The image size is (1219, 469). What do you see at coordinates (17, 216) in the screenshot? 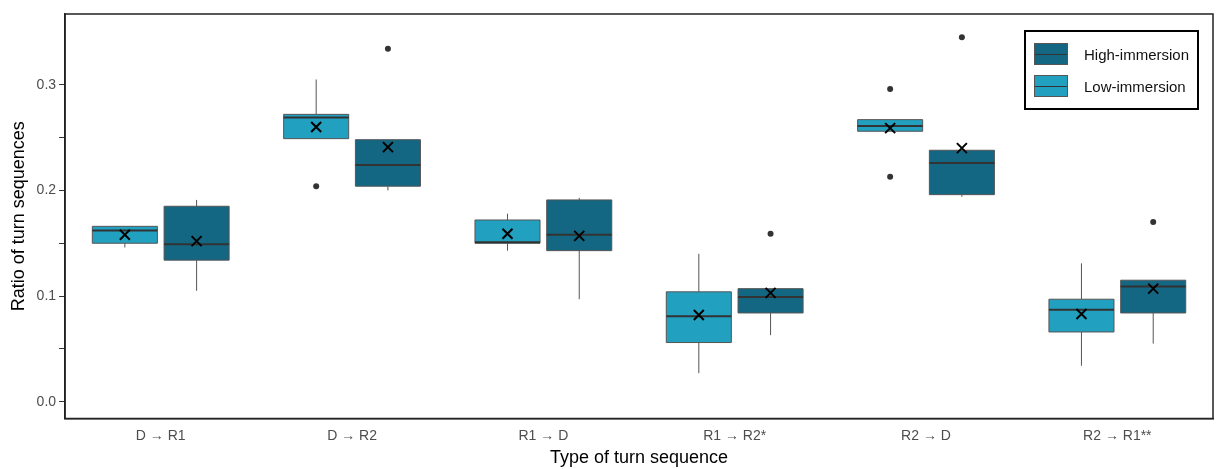
I see `y-axis-title: Ratio of turn sequences` at bounding box center [17, 216].